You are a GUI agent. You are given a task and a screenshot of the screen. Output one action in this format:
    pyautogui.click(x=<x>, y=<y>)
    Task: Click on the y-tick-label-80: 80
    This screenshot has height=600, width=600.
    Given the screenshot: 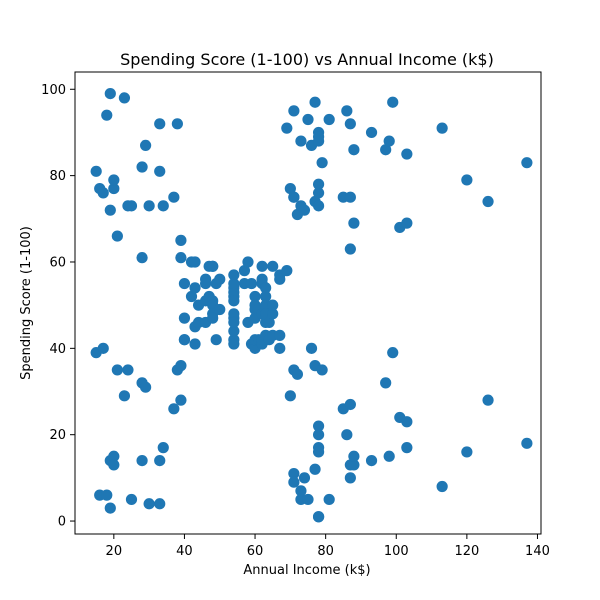 What is the action you would take?
    pyautogui.click(x=57, y=176)
    